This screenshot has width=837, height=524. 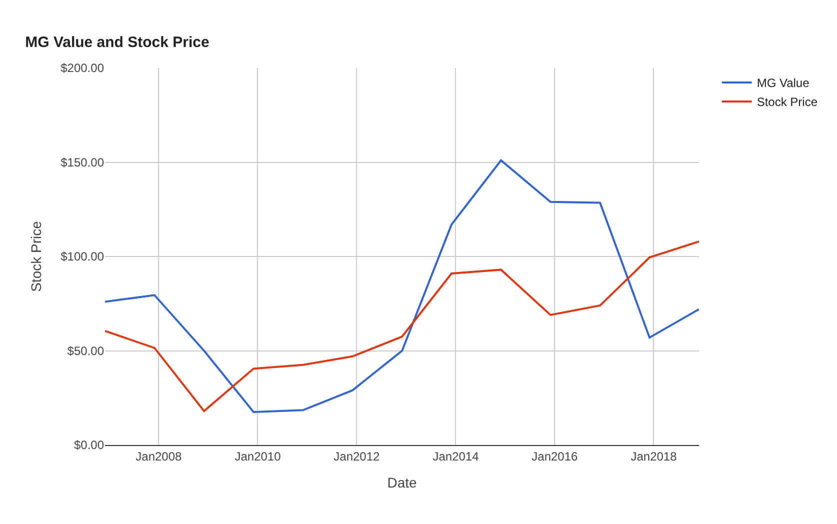 I want to click on y-tick-label: $100.00, so click(x=82, y=257).